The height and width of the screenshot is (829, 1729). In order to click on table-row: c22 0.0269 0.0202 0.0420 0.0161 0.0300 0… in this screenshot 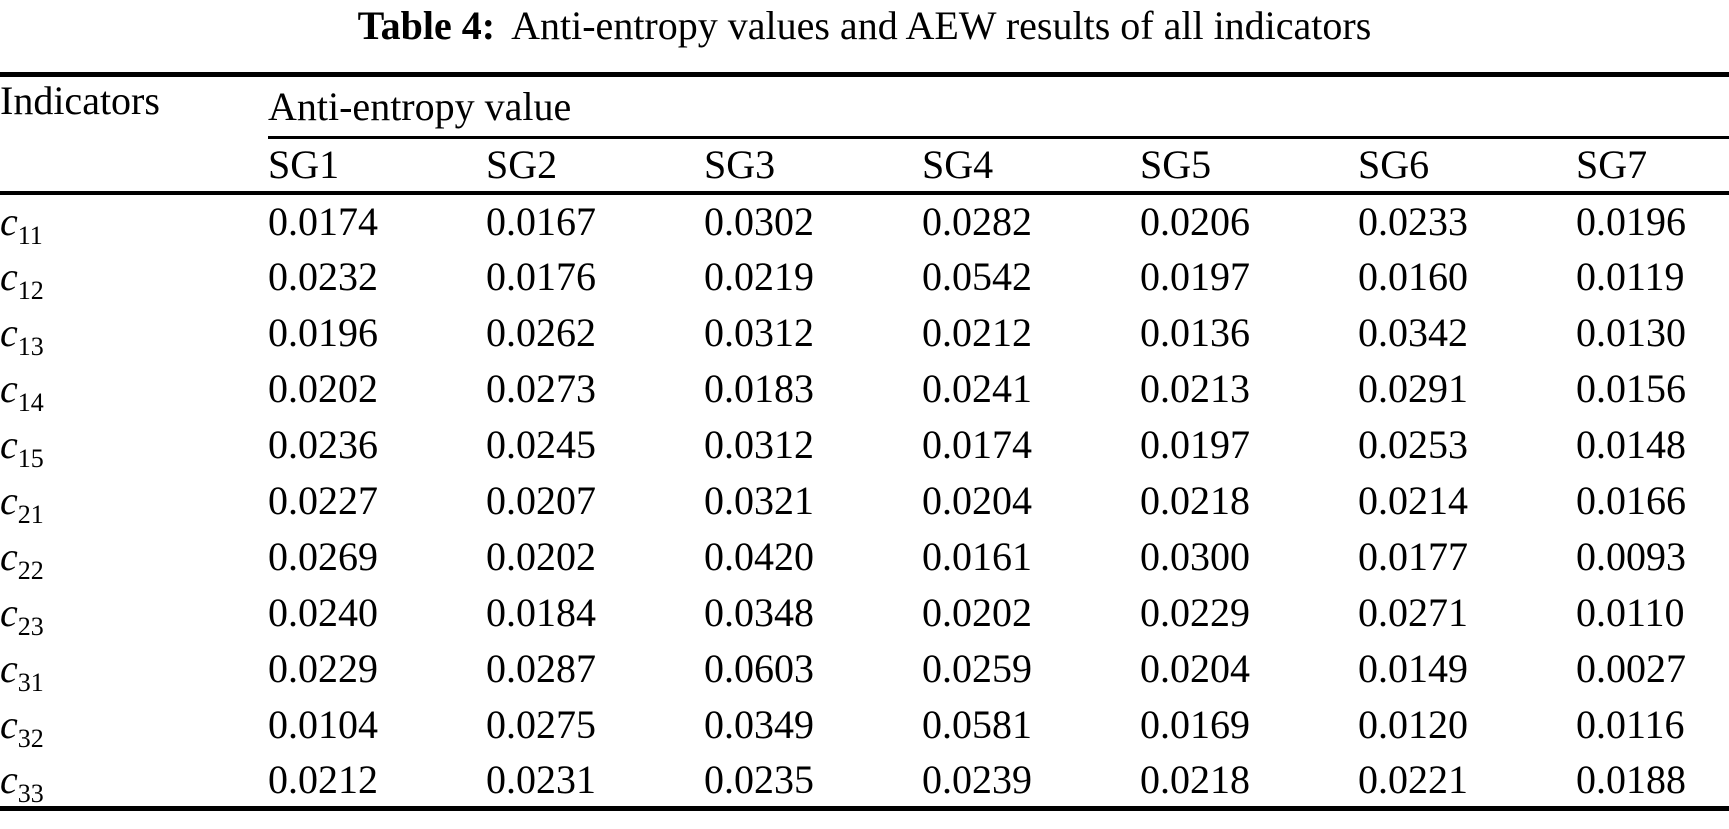, I will do `click(864, 557)`.